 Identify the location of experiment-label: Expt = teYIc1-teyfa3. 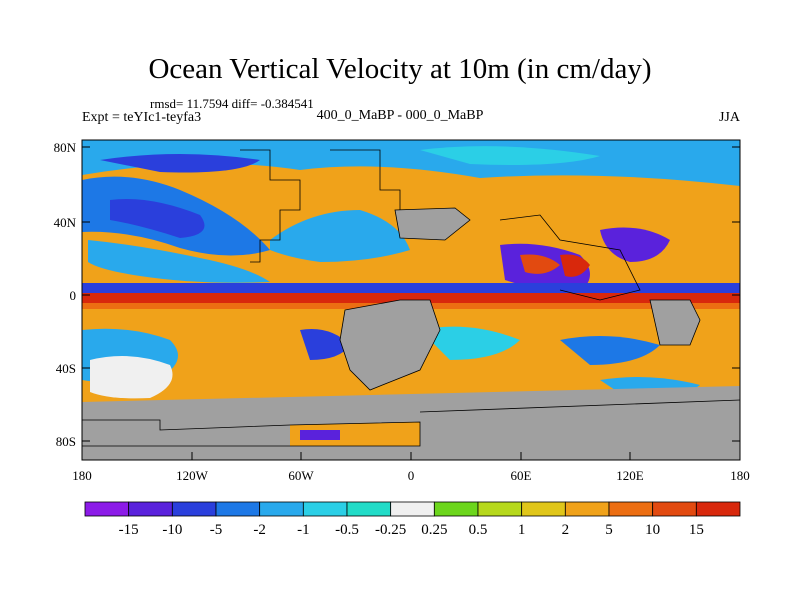
(142, 117).